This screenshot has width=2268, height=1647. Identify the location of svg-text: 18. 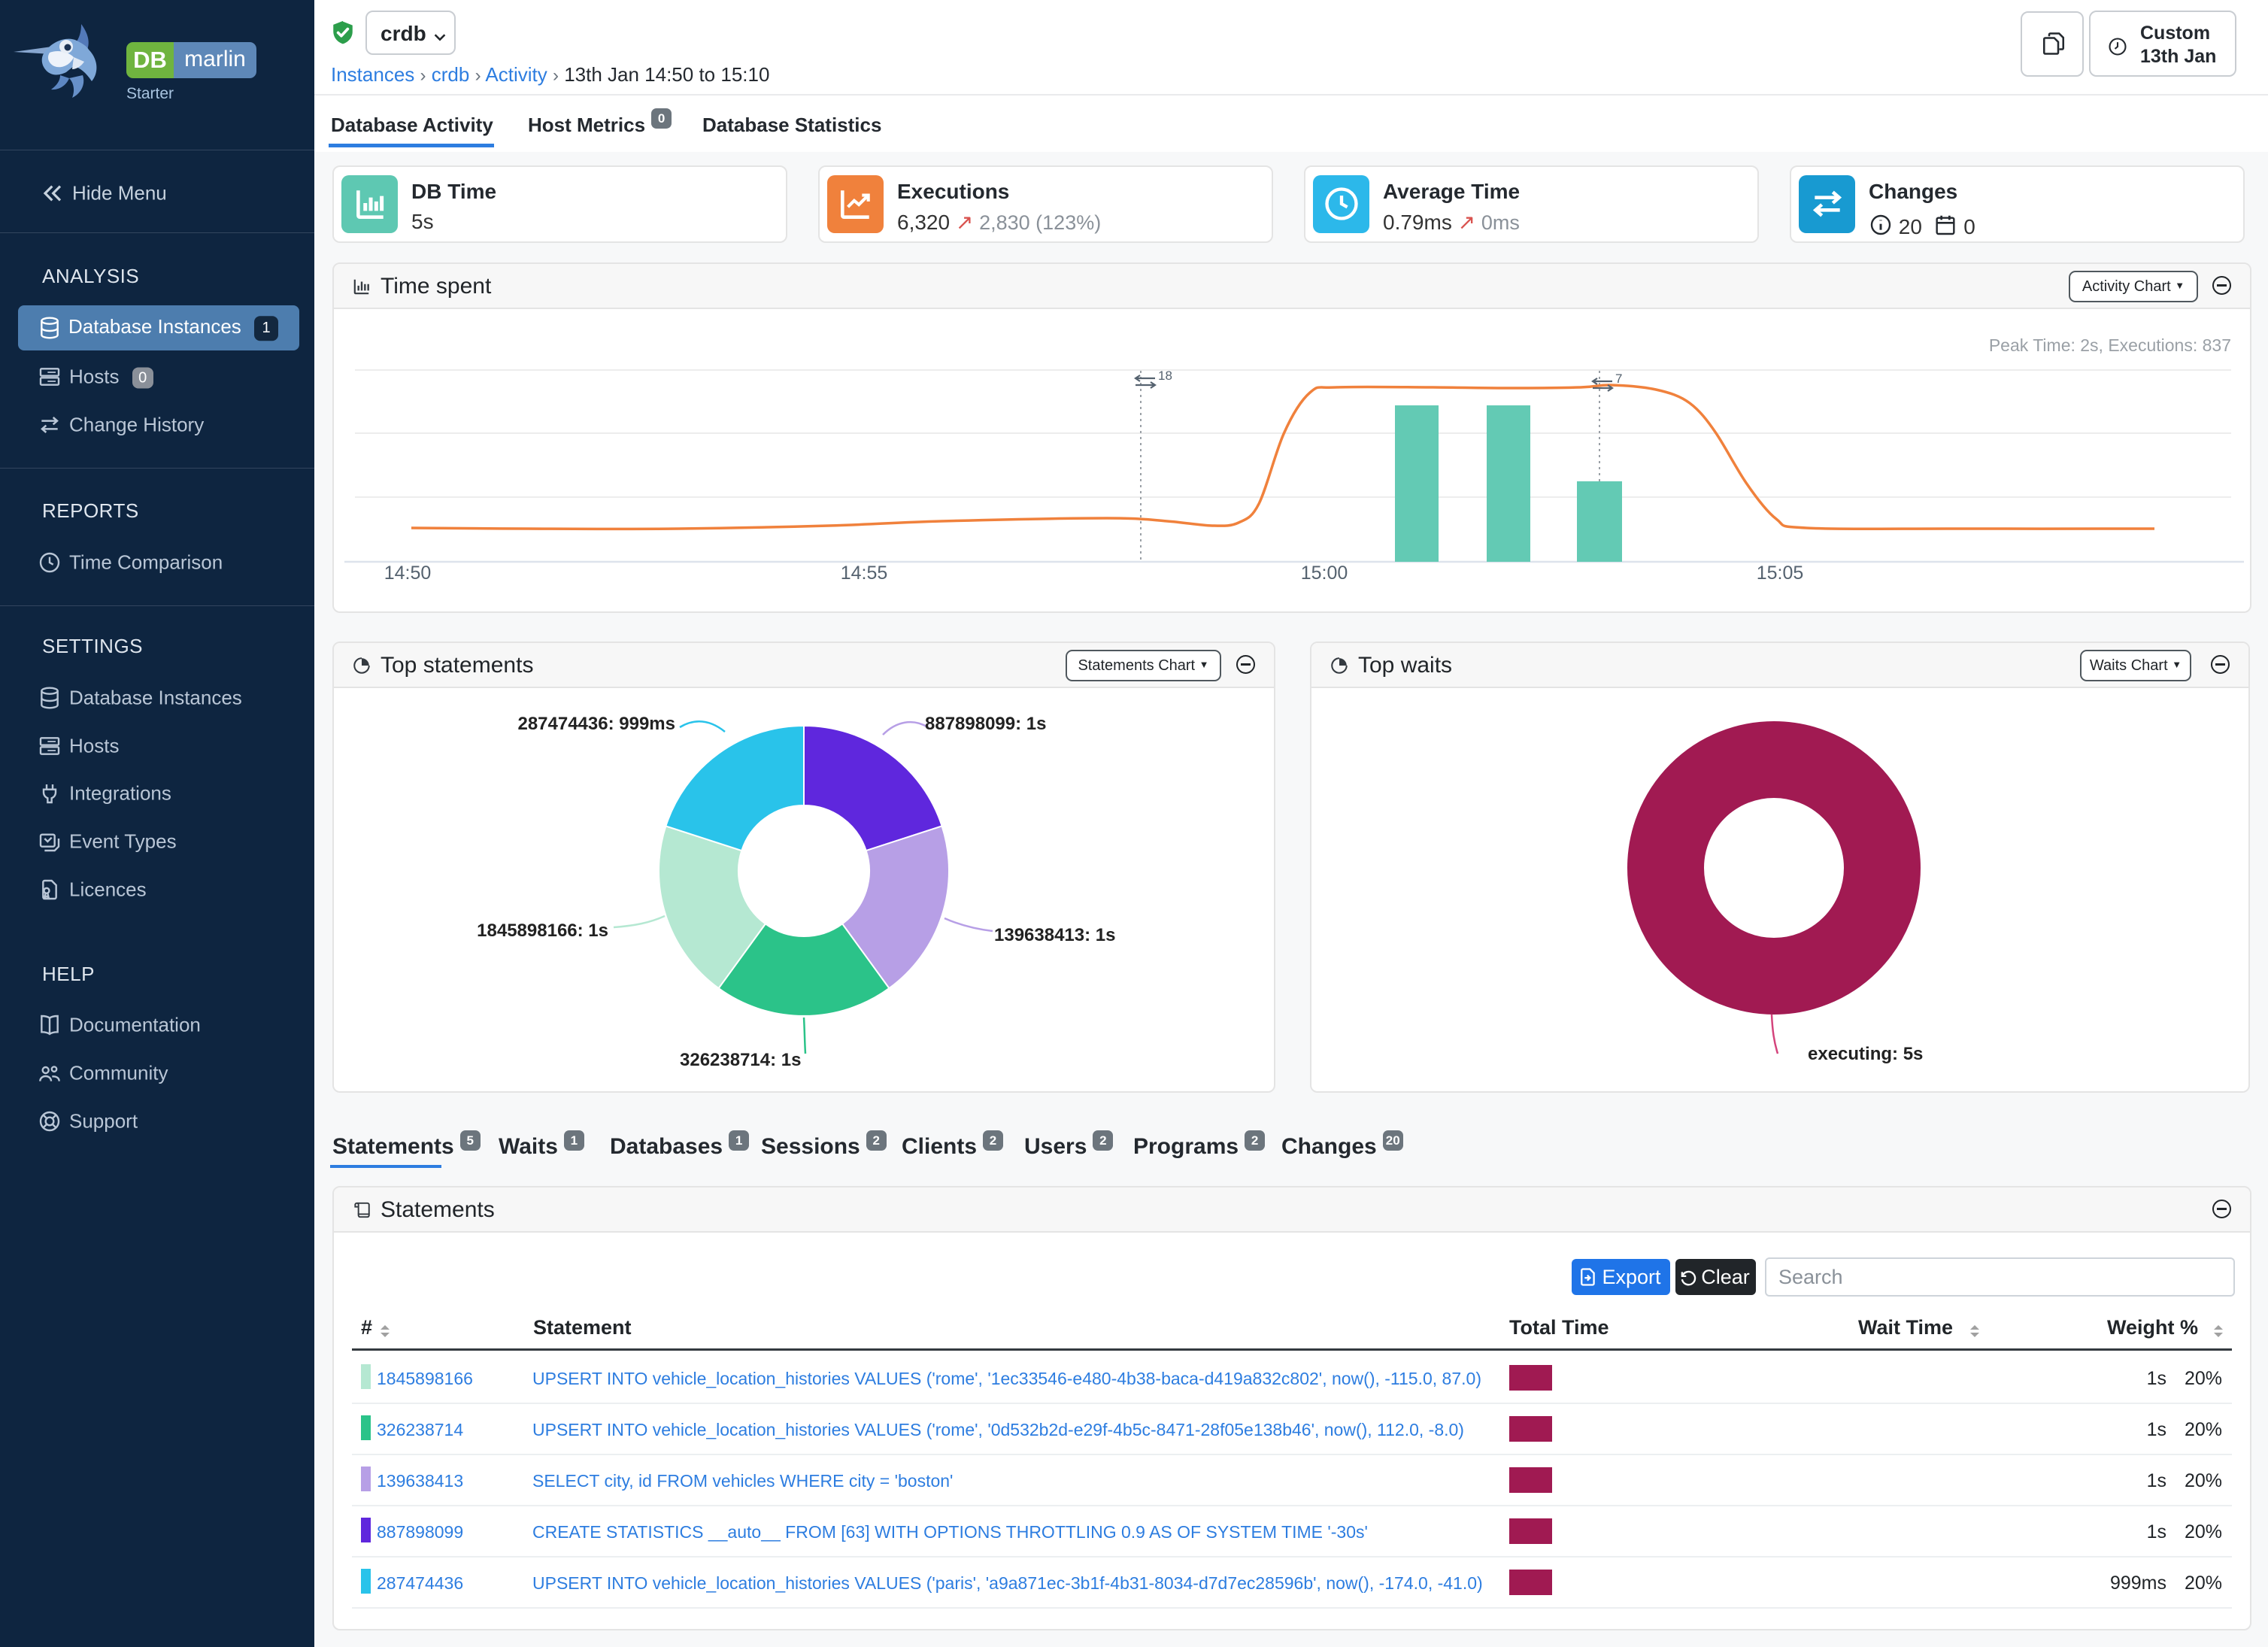
(1165, 376).